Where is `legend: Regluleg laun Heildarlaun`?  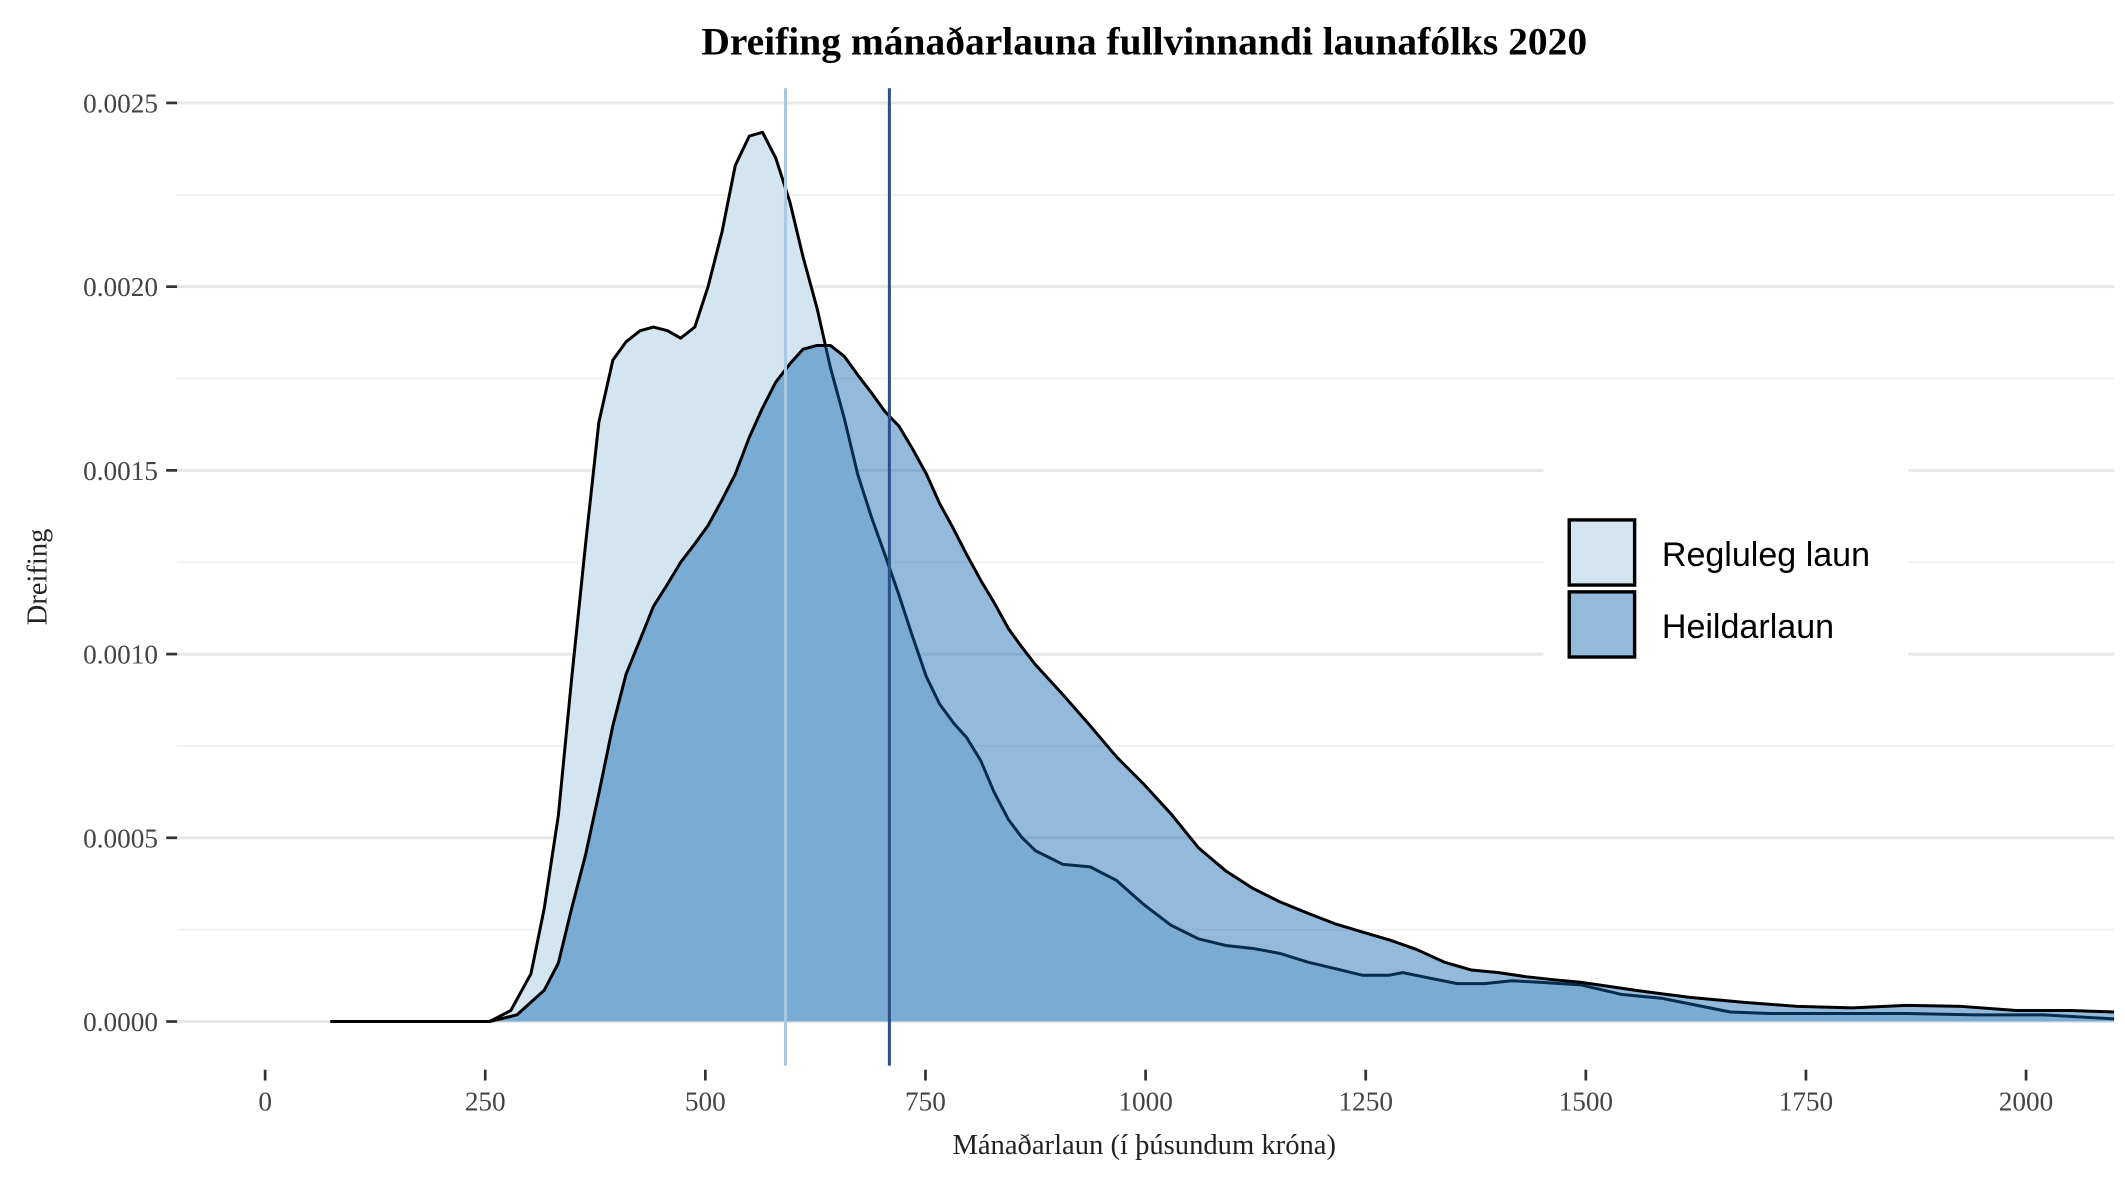 legend: Regluleg laun Heildarlaun is located at coordinates (1726, 563).